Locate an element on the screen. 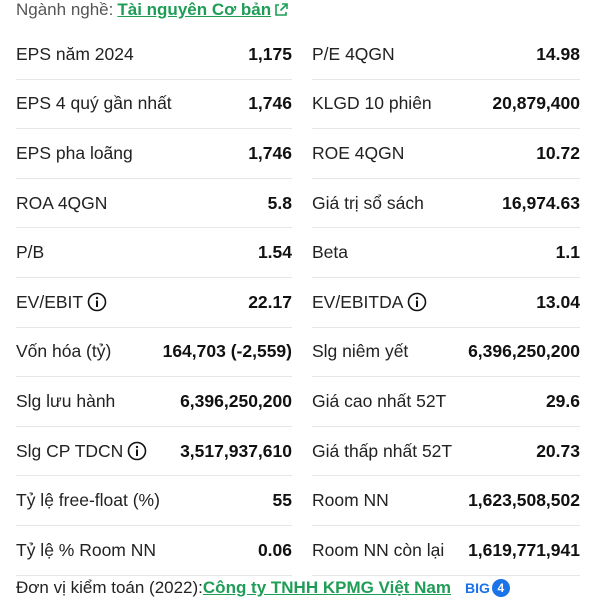 The height and width of the screenshot is (602, 600). stat-cell: Tỷ lệ % Room NN 0.06 is located at coordinates (154, 551).